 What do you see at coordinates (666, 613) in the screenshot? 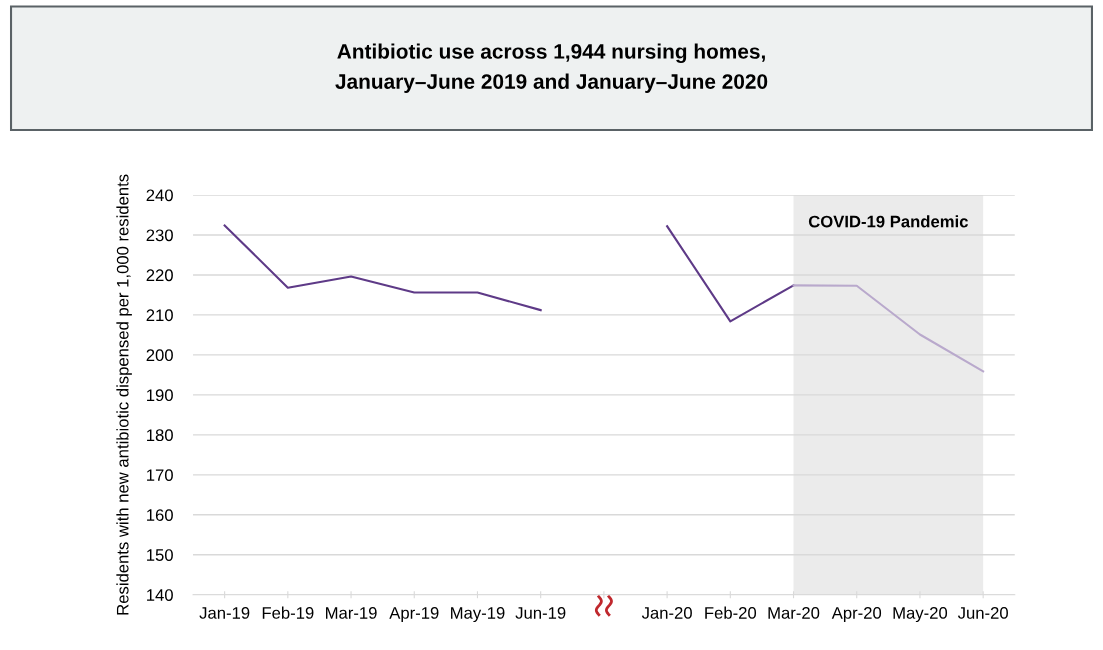
I see `x-tick-label: Jan-20` at bounding box center [666, 613].